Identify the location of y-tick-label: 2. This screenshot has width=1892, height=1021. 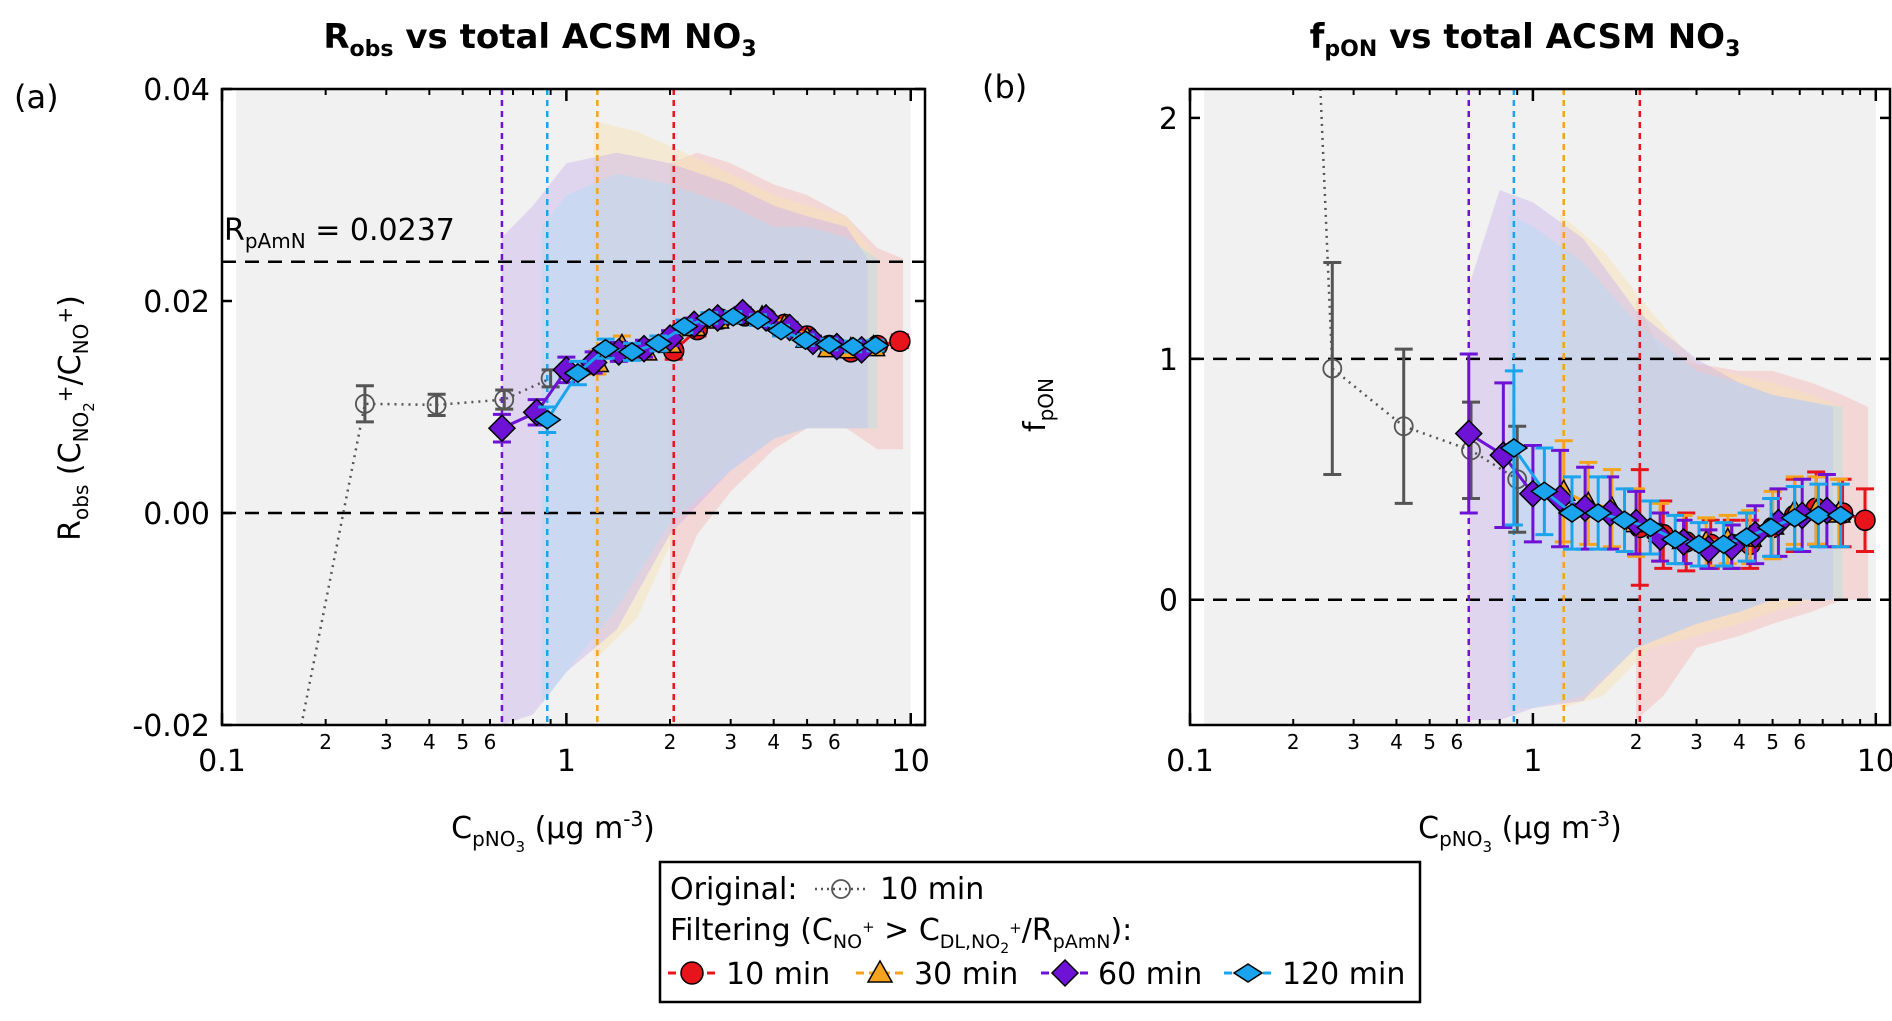
(1168, 119).